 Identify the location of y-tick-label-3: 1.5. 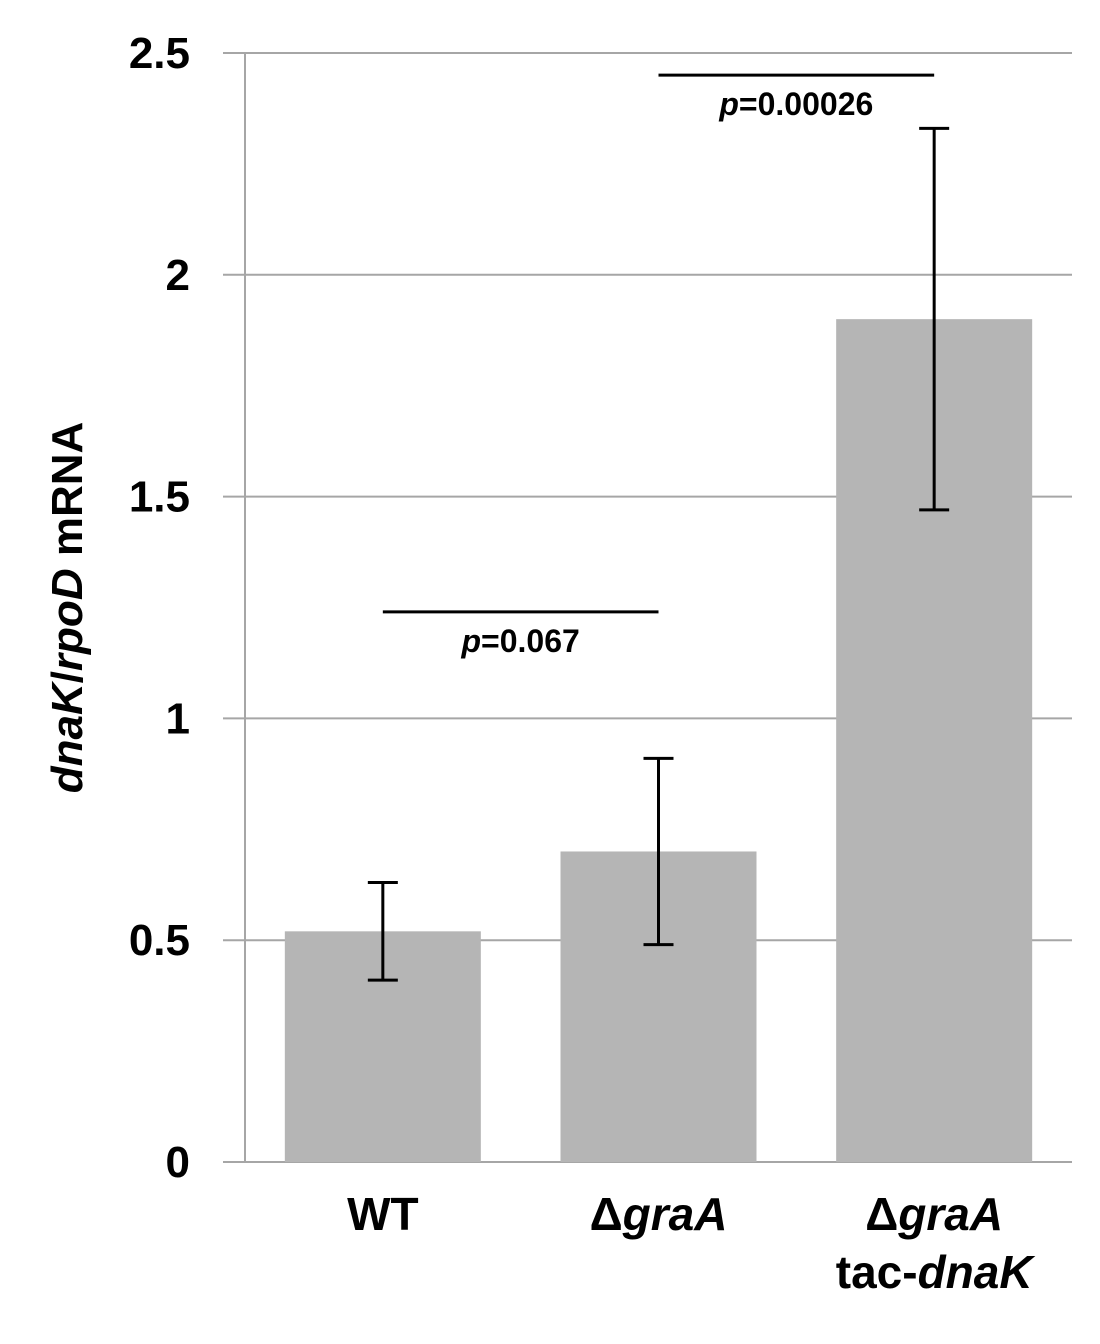
(159, 497).